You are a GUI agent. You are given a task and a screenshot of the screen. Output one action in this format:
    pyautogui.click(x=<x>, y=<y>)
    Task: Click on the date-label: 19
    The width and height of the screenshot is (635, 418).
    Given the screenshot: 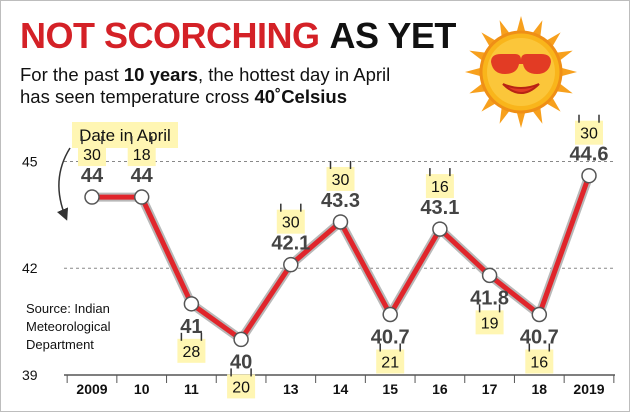 What is the action you would take?
    pyautogui.click(x=489, y=319)
    